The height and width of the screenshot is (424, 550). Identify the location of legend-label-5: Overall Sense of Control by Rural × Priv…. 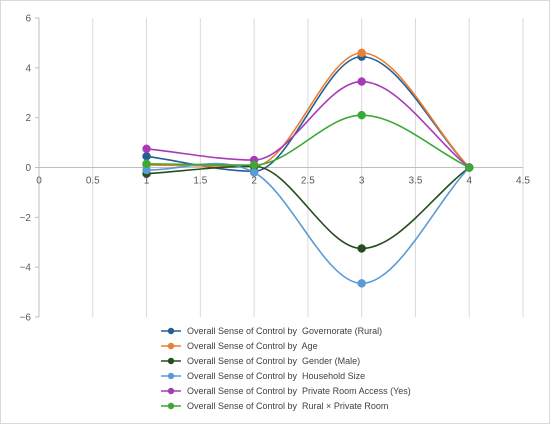
(287, 406).